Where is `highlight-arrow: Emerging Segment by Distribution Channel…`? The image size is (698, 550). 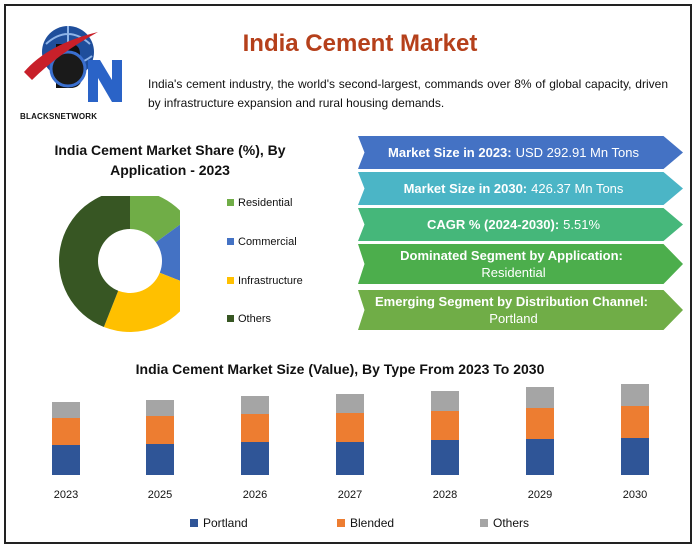 highlight-arrow: Emerging Segment by Distribution Channel… is located at coordinates (520, 310).